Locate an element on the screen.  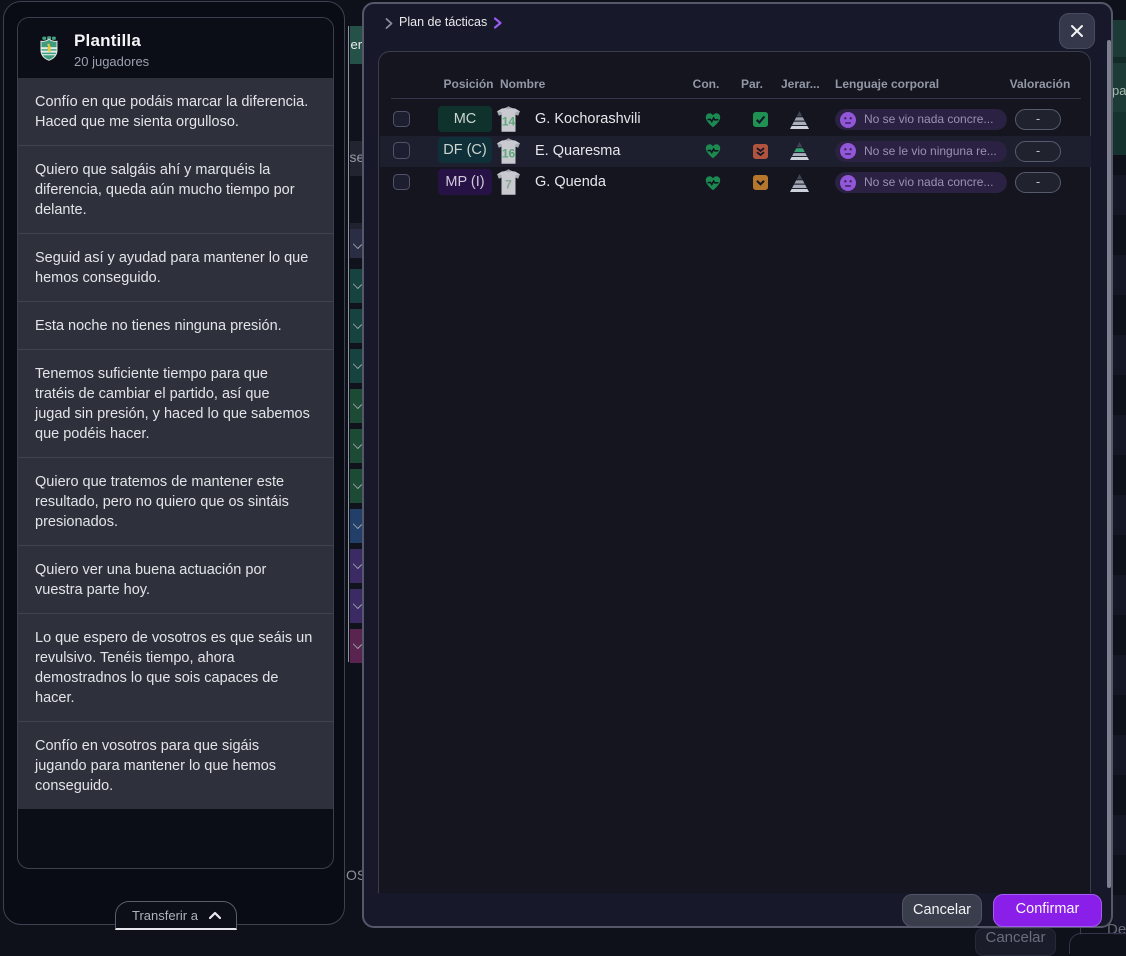
svg-text: 16 is located at coordinates (509, 153).